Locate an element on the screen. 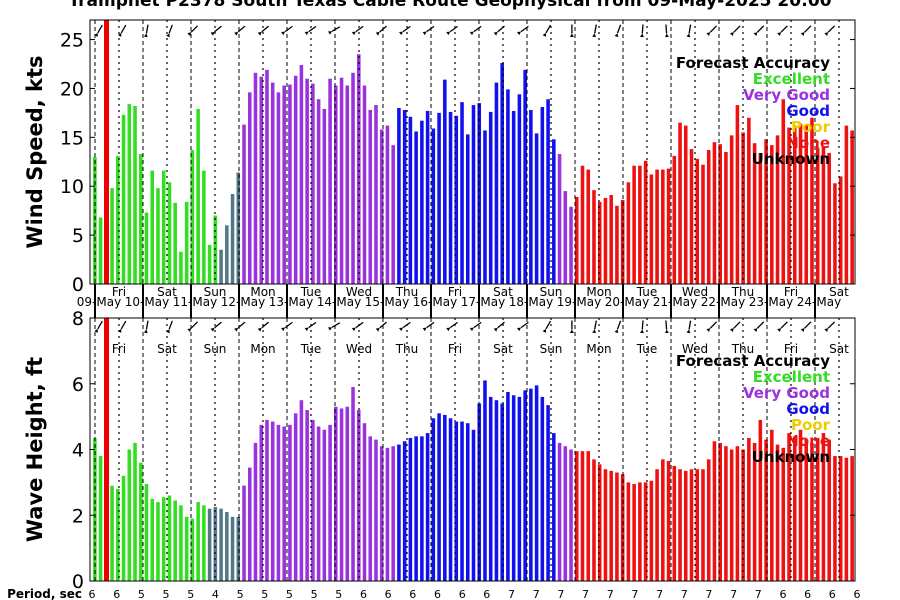 The image size is (900, 600). date-label: 16-May is located at coordinates (435, 302).